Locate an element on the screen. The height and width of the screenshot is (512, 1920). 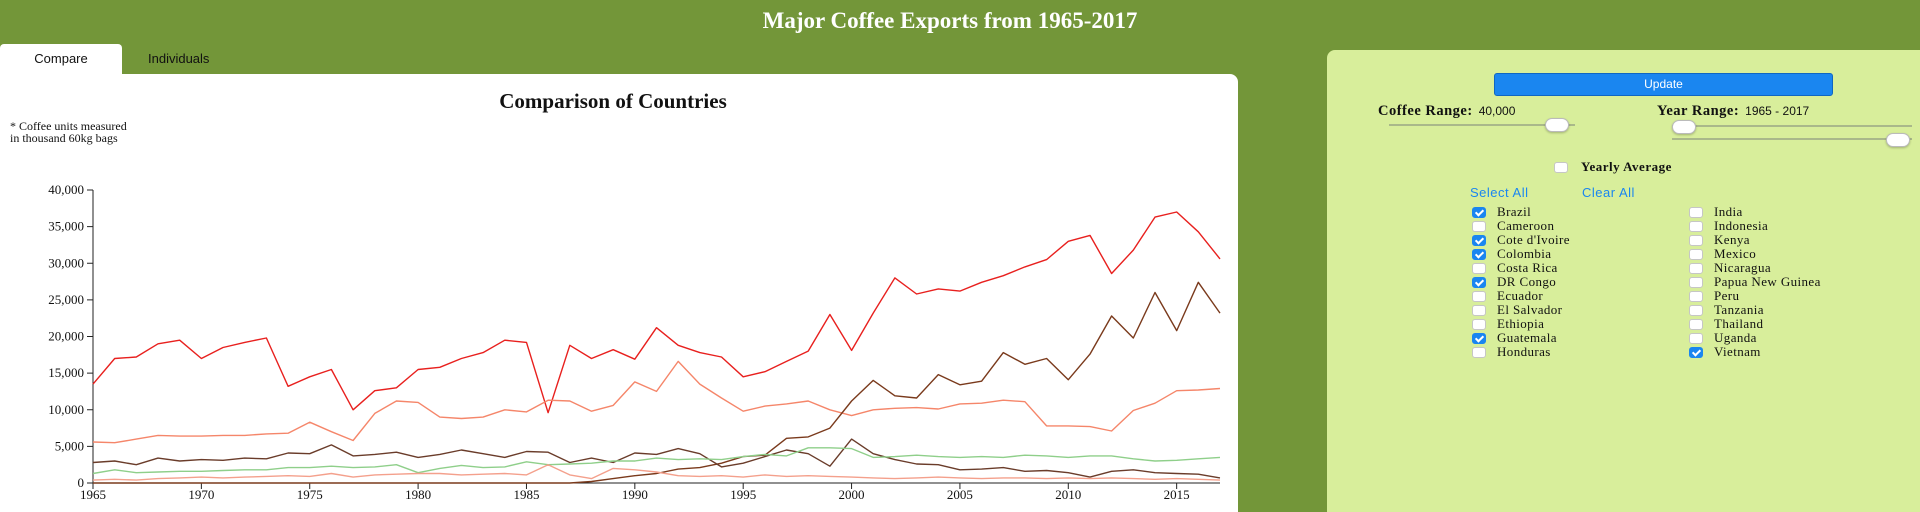
country-label-indonesia: Indonesia is located at coordinates (1741, 225).